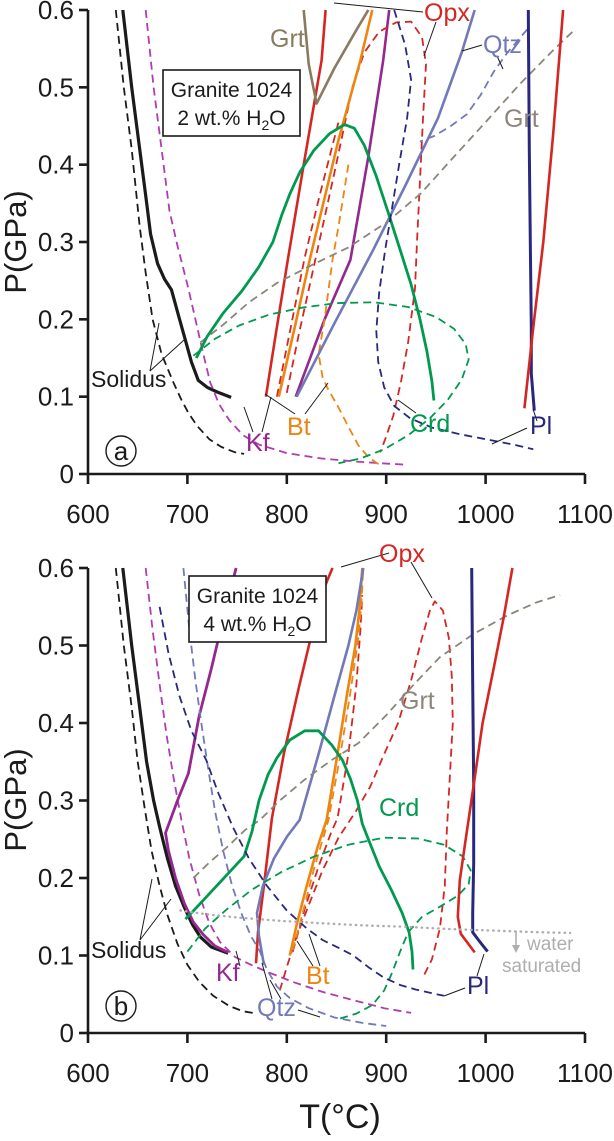  I want to click on panel-b-kf-label: Kf, so click(228, 973).